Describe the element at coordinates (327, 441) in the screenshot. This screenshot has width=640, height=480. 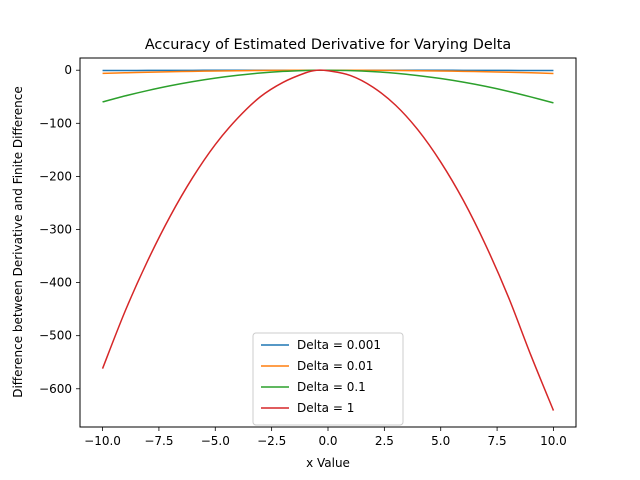
I see `x-tick-label: 0.0` at that location.